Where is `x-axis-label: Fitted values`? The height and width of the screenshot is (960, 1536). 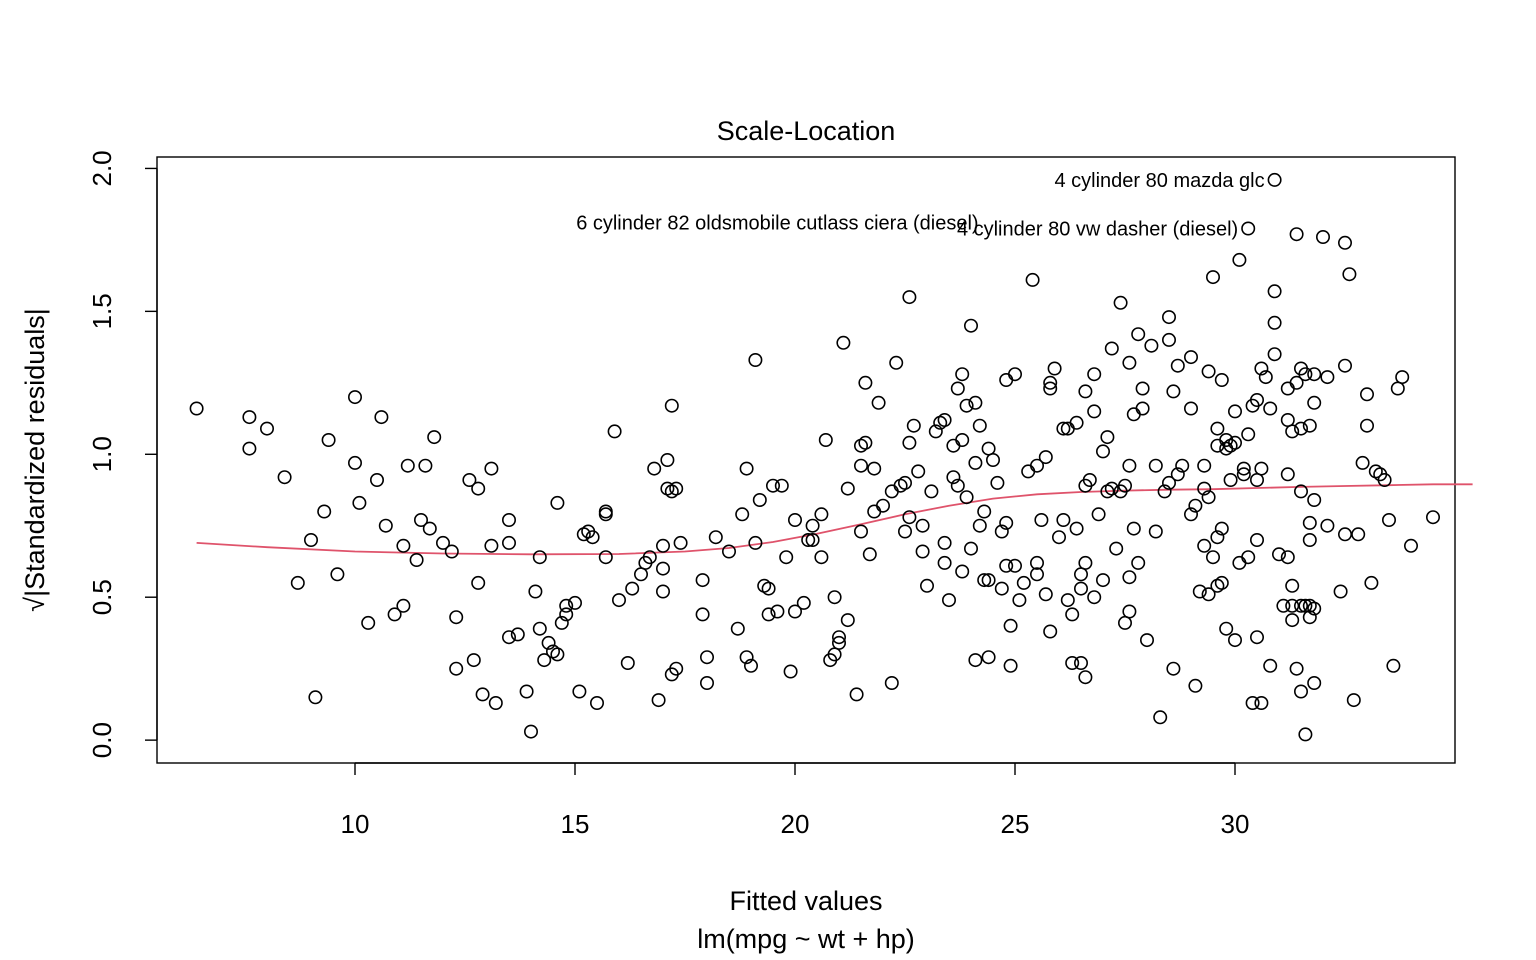 x-axis-label: Fitted values is located at coordinates (805, 901).